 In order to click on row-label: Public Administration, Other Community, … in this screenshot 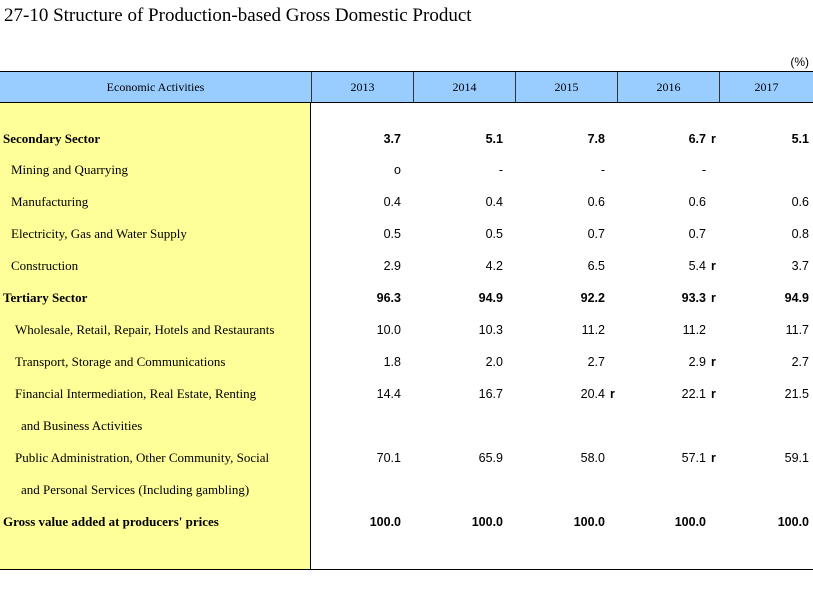, I will do `click(142, 457)`.